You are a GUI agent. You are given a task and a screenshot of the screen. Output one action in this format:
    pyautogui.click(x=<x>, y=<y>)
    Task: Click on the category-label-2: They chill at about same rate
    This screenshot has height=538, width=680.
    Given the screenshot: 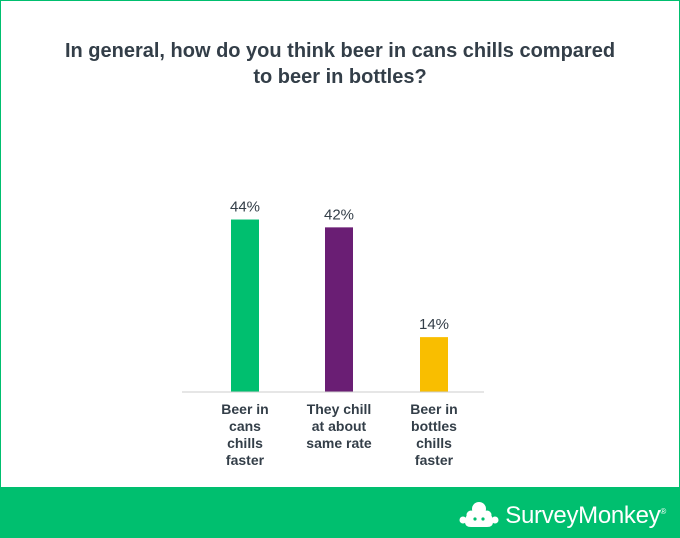 What is the action you would take?
    pyautogui.click(x=339, y=426)
    